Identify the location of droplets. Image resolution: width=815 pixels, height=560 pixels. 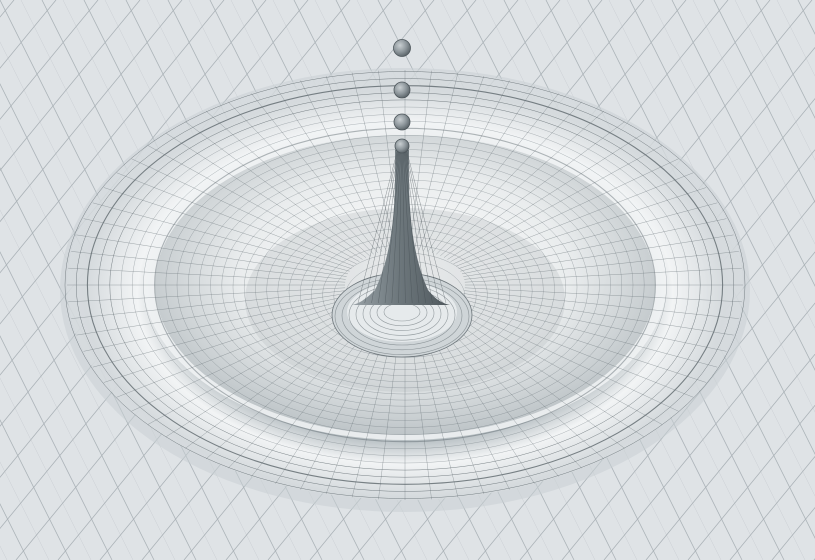
(402, 96).